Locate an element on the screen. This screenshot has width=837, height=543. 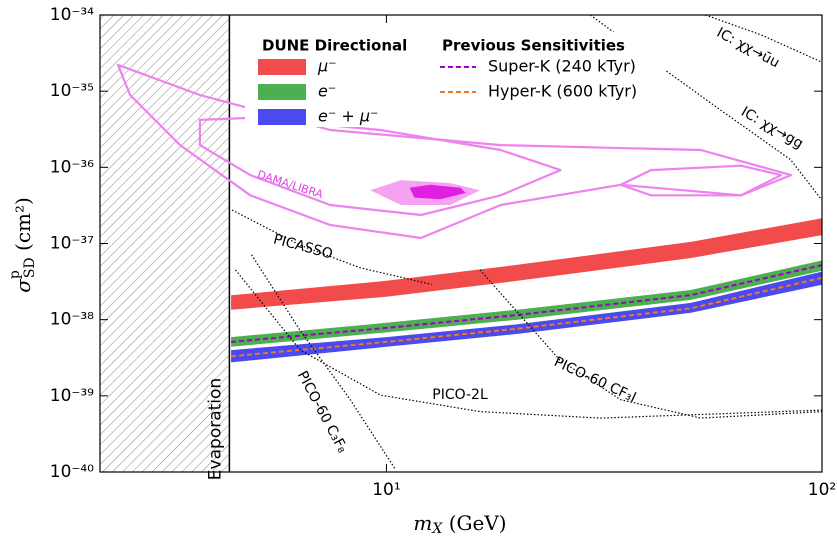
curve-label: PICO-2L is located at coordinates (460, 395).